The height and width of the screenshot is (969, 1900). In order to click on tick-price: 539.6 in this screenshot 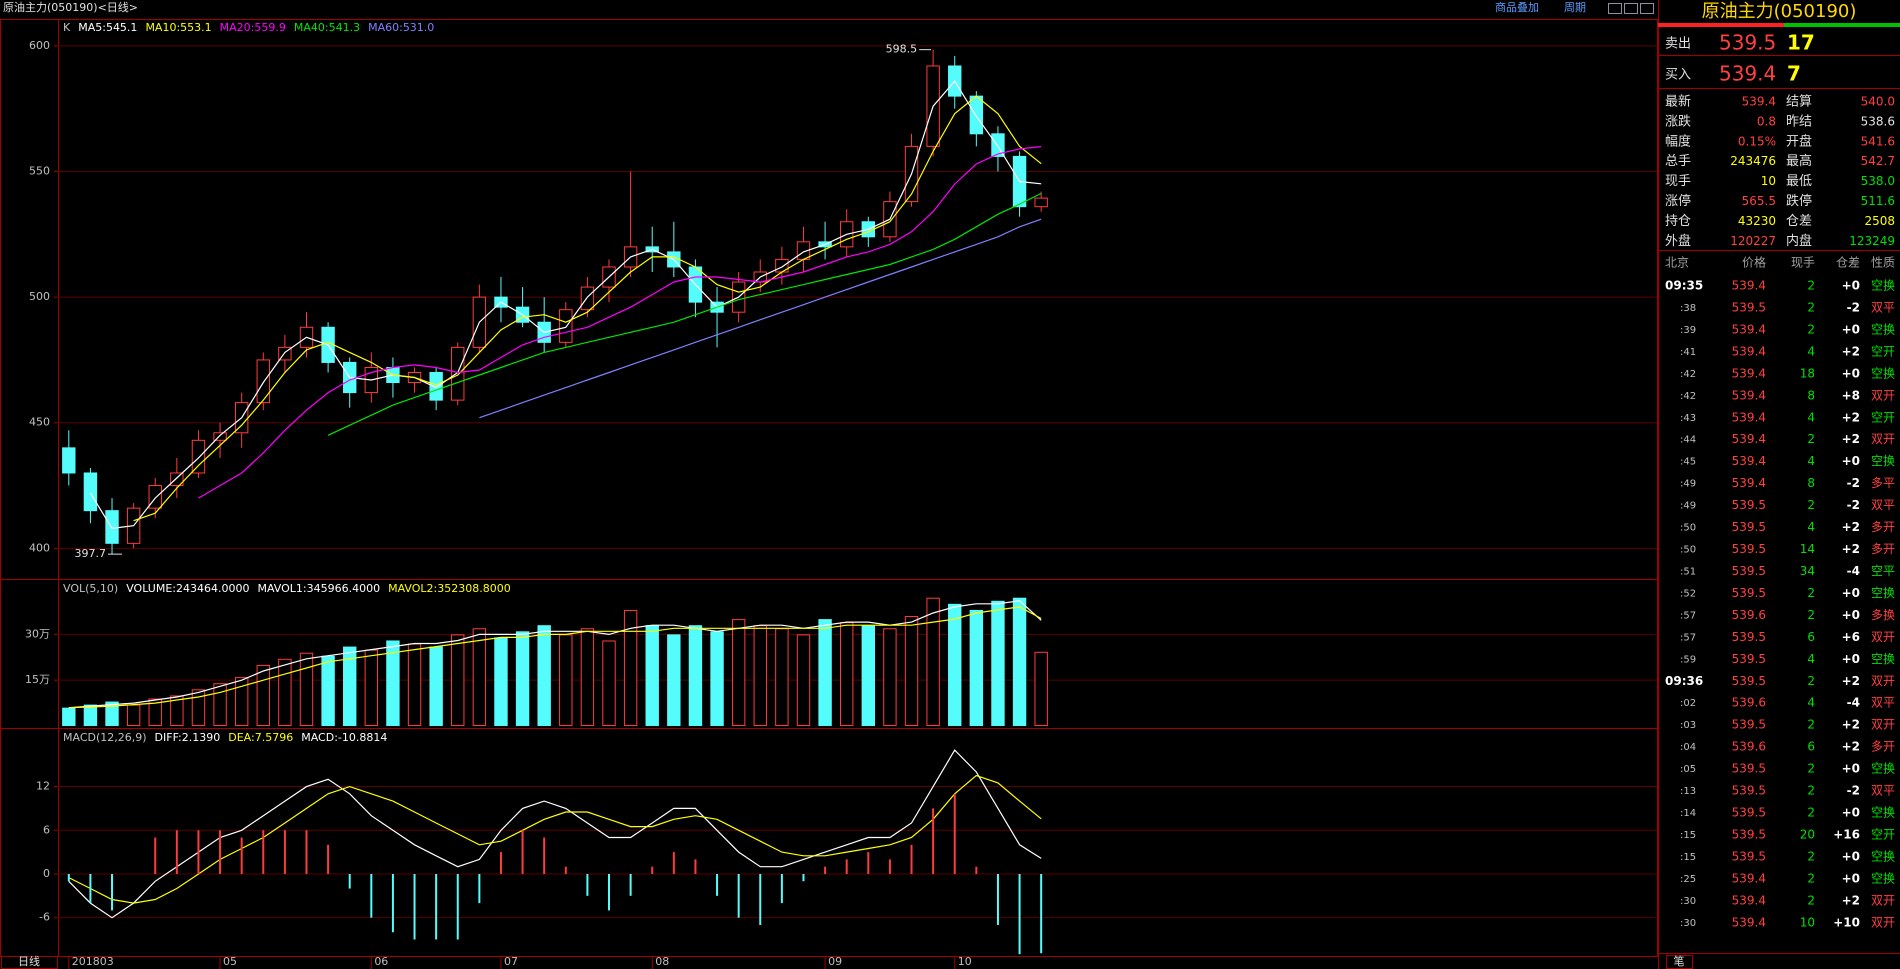, I will do `click(1749, 703)`.